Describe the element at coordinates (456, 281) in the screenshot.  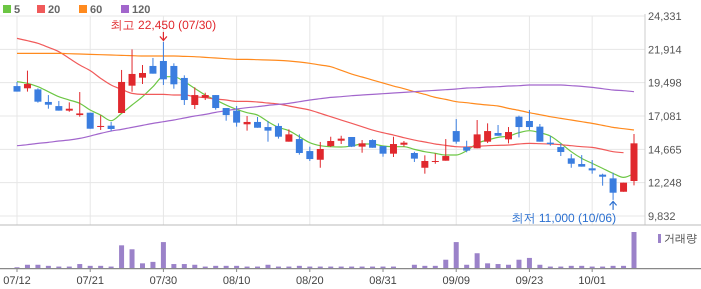
I see `x-tick-label: 09/09` at that location.